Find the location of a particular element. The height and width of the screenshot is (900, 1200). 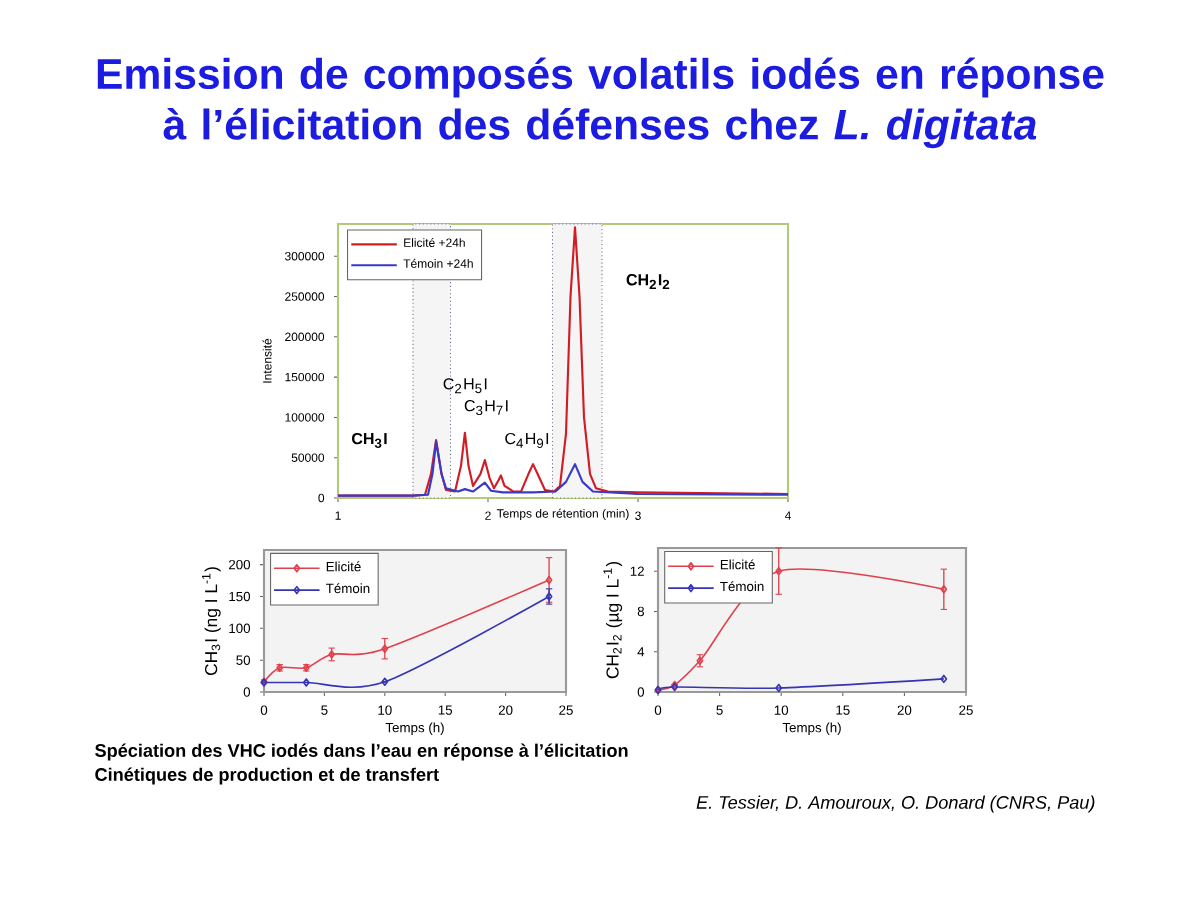

annotation: CH$_{3}$I is located at coordinates (369, 440).